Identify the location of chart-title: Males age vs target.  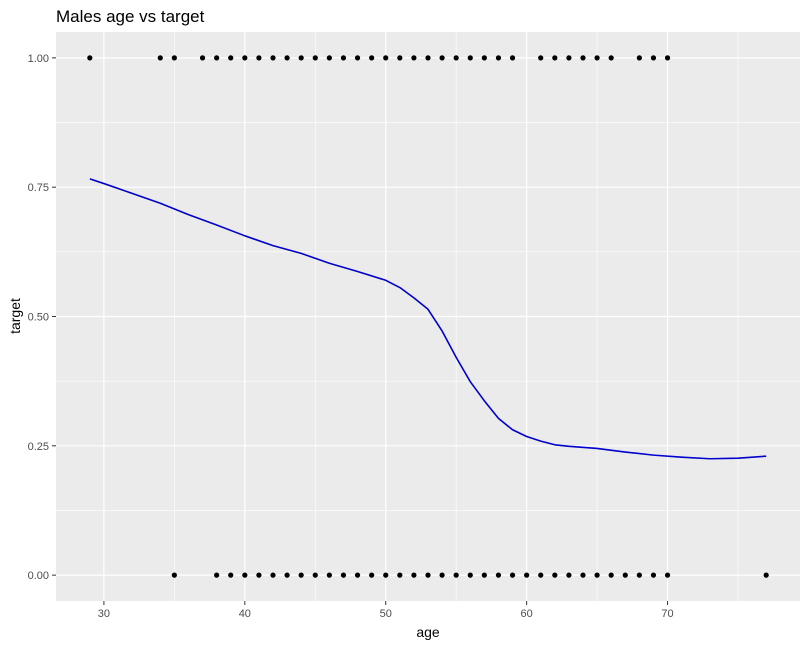
(130, 16).